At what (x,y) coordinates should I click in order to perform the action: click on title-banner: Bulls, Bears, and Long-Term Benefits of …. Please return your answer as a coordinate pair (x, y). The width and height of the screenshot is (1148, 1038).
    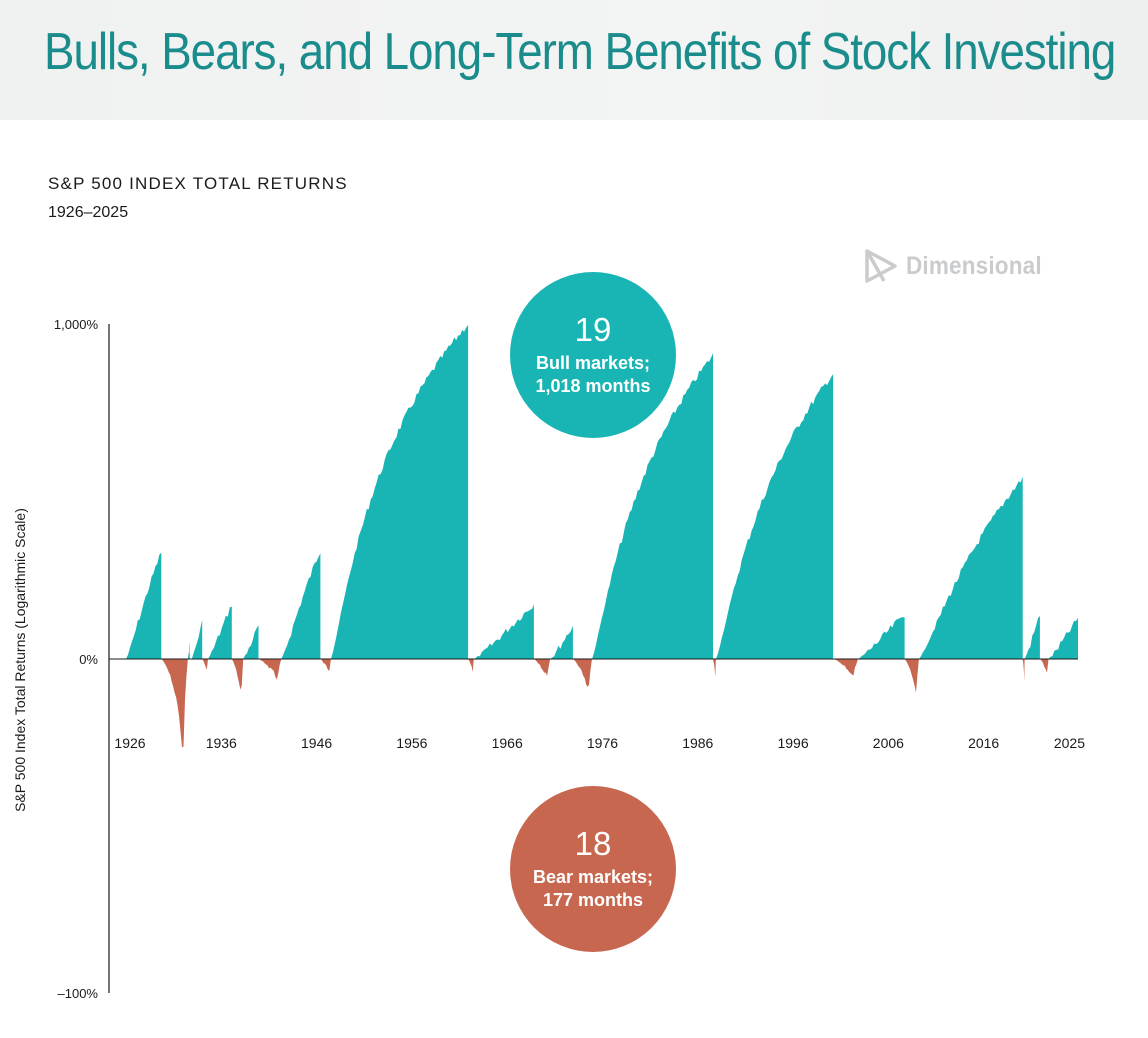
    Looking at the image, I should click on (574, 60).